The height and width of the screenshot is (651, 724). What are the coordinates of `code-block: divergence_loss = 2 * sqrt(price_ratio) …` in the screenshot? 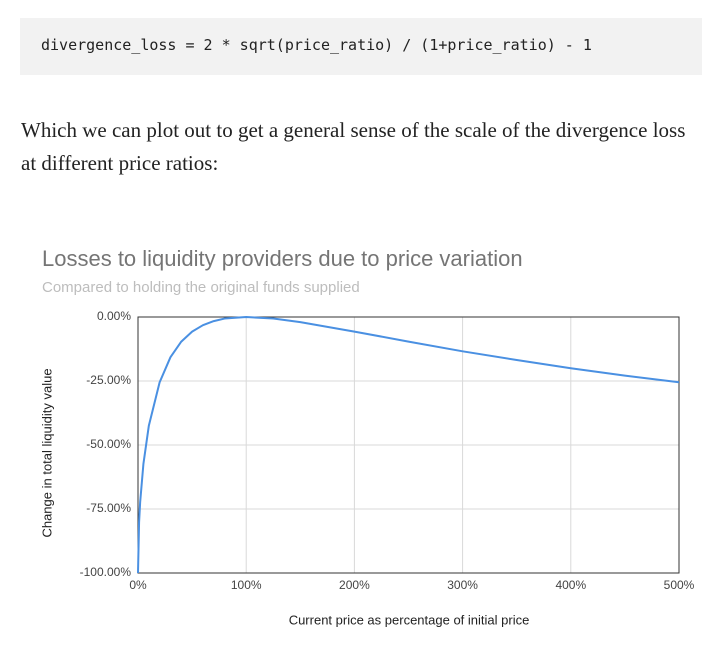 It's located at (361, 46).